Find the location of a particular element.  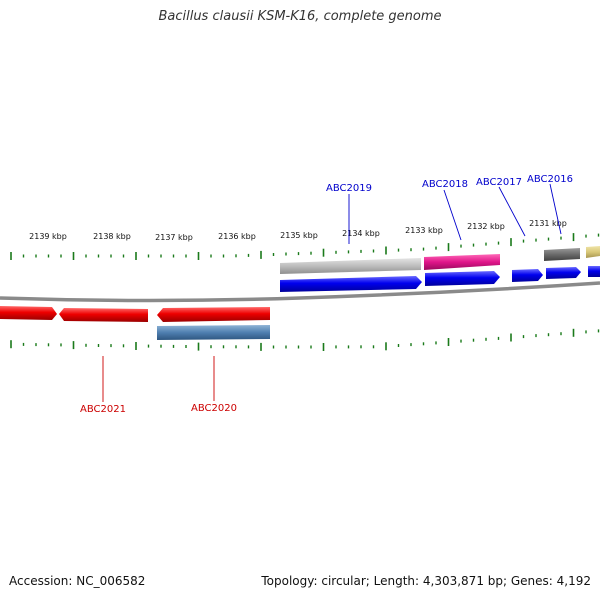

gene-edge-forward is located at coordinates (594, 271).